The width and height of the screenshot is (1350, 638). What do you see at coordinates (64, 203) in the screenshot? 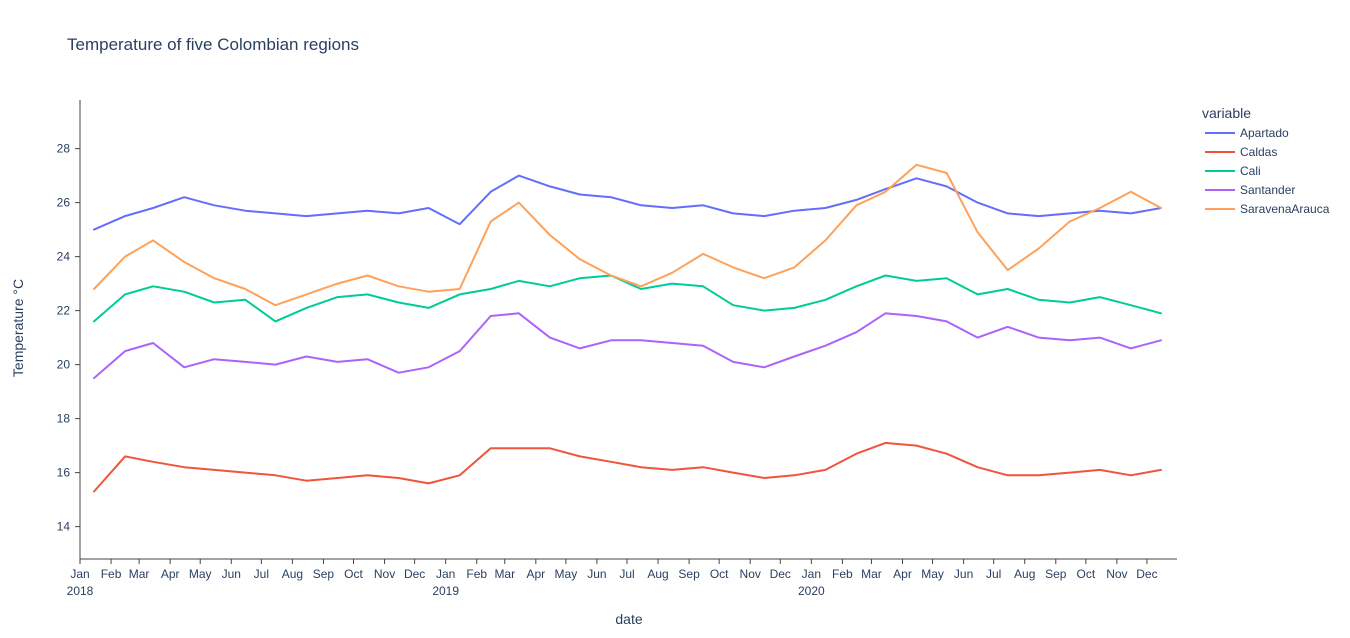
I see `y-tick-label: 26` at bounding box center [64, 203].